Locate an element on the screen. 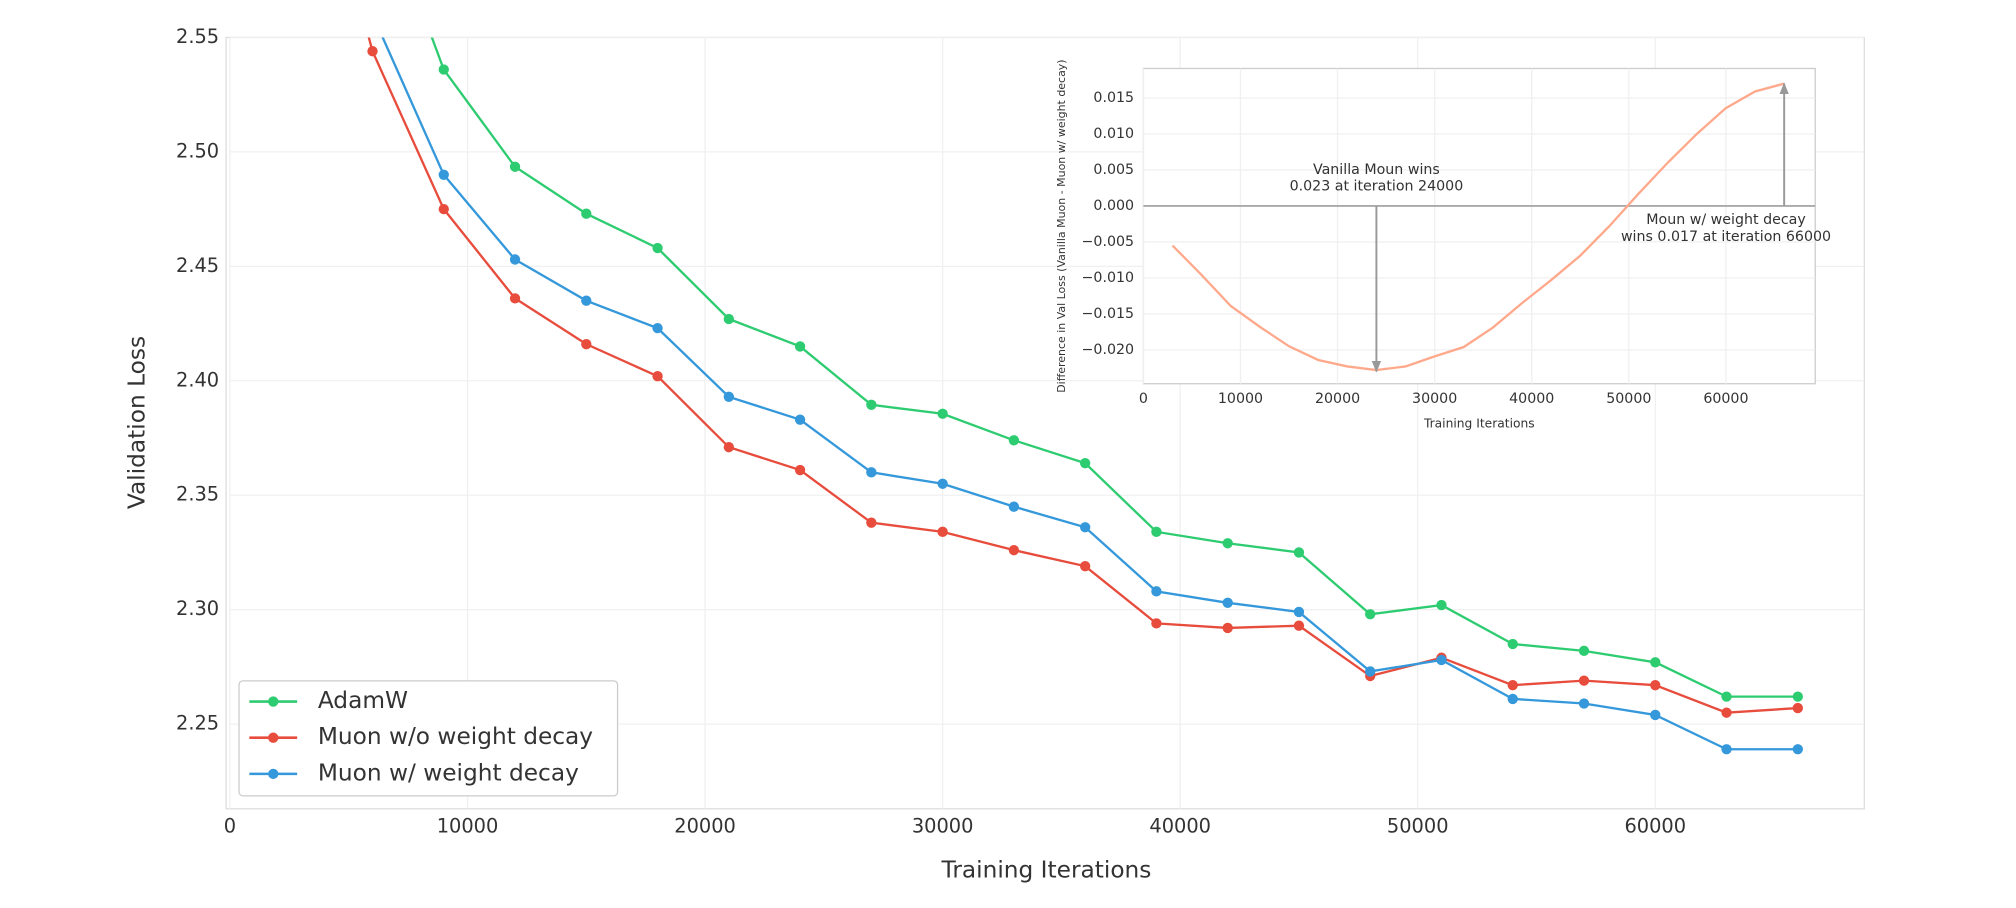  y-tick-label: 2.45 is located at coordinates (197, 265).